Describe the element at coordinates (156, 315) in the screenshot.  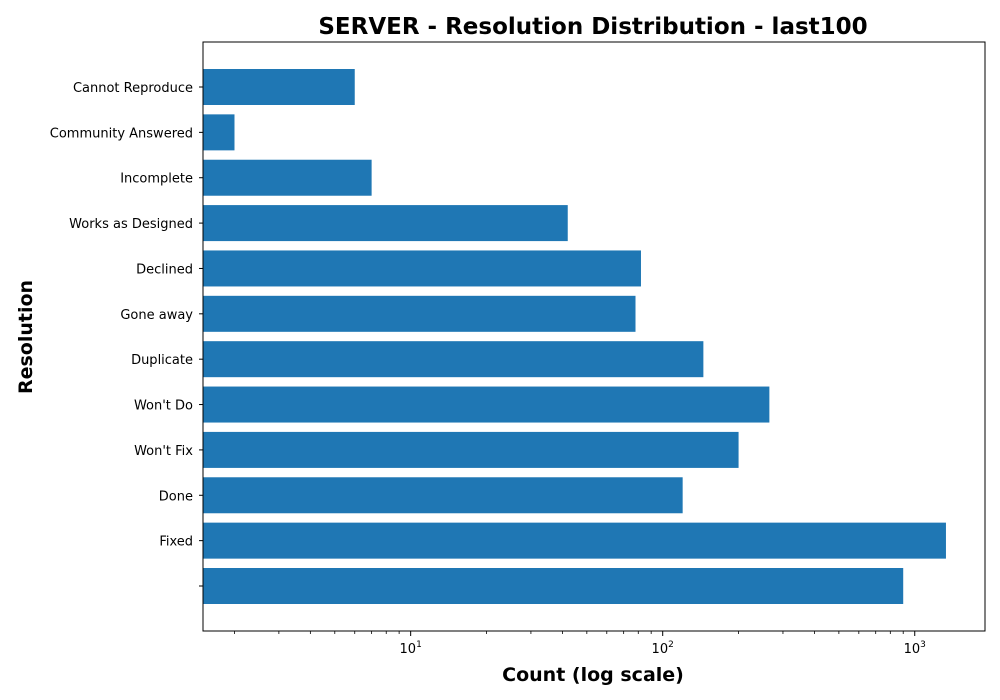
I see `y-tick-label: Gone away` at that location.